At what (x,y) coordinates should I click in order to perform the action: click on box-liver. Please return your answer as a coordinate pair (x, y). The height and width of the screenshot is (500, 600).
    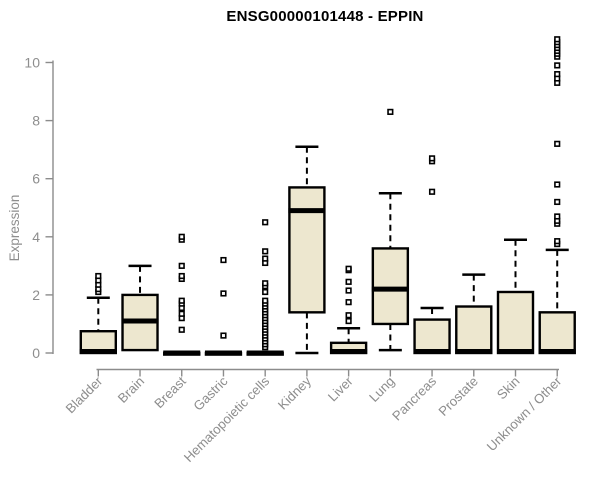
    Looking at the image, I should click on (348, 310).